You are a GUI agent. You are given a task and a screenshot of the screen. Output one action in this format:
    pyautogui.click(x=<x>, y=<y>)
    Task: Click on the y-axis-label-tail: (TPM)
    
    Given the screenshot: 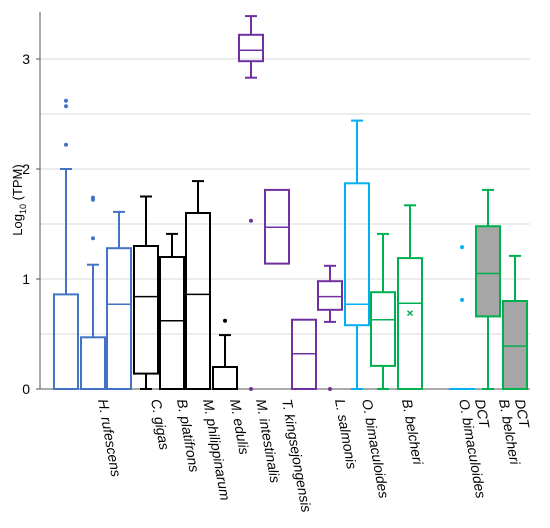 What is the action you would take?
    pyautogui.click(x=17, y=184)
    